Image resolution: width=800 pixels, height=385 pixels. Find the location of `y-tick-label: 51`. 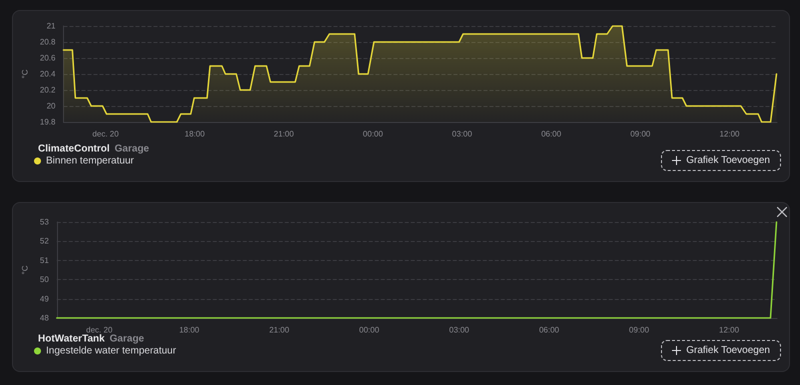

y-tick-label: 51 is located at coordinates (45, 260).